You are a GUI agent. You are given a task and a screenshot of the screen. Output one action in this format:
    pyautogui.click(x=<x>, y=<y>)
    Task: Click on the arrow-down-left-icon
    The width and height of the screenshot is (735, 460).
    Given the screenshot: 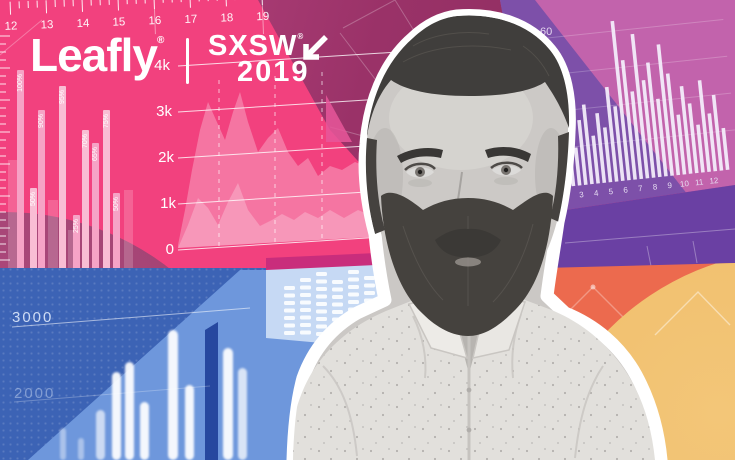 What is the action you would take?
    pyautogui.click(x=315, y=47)
    